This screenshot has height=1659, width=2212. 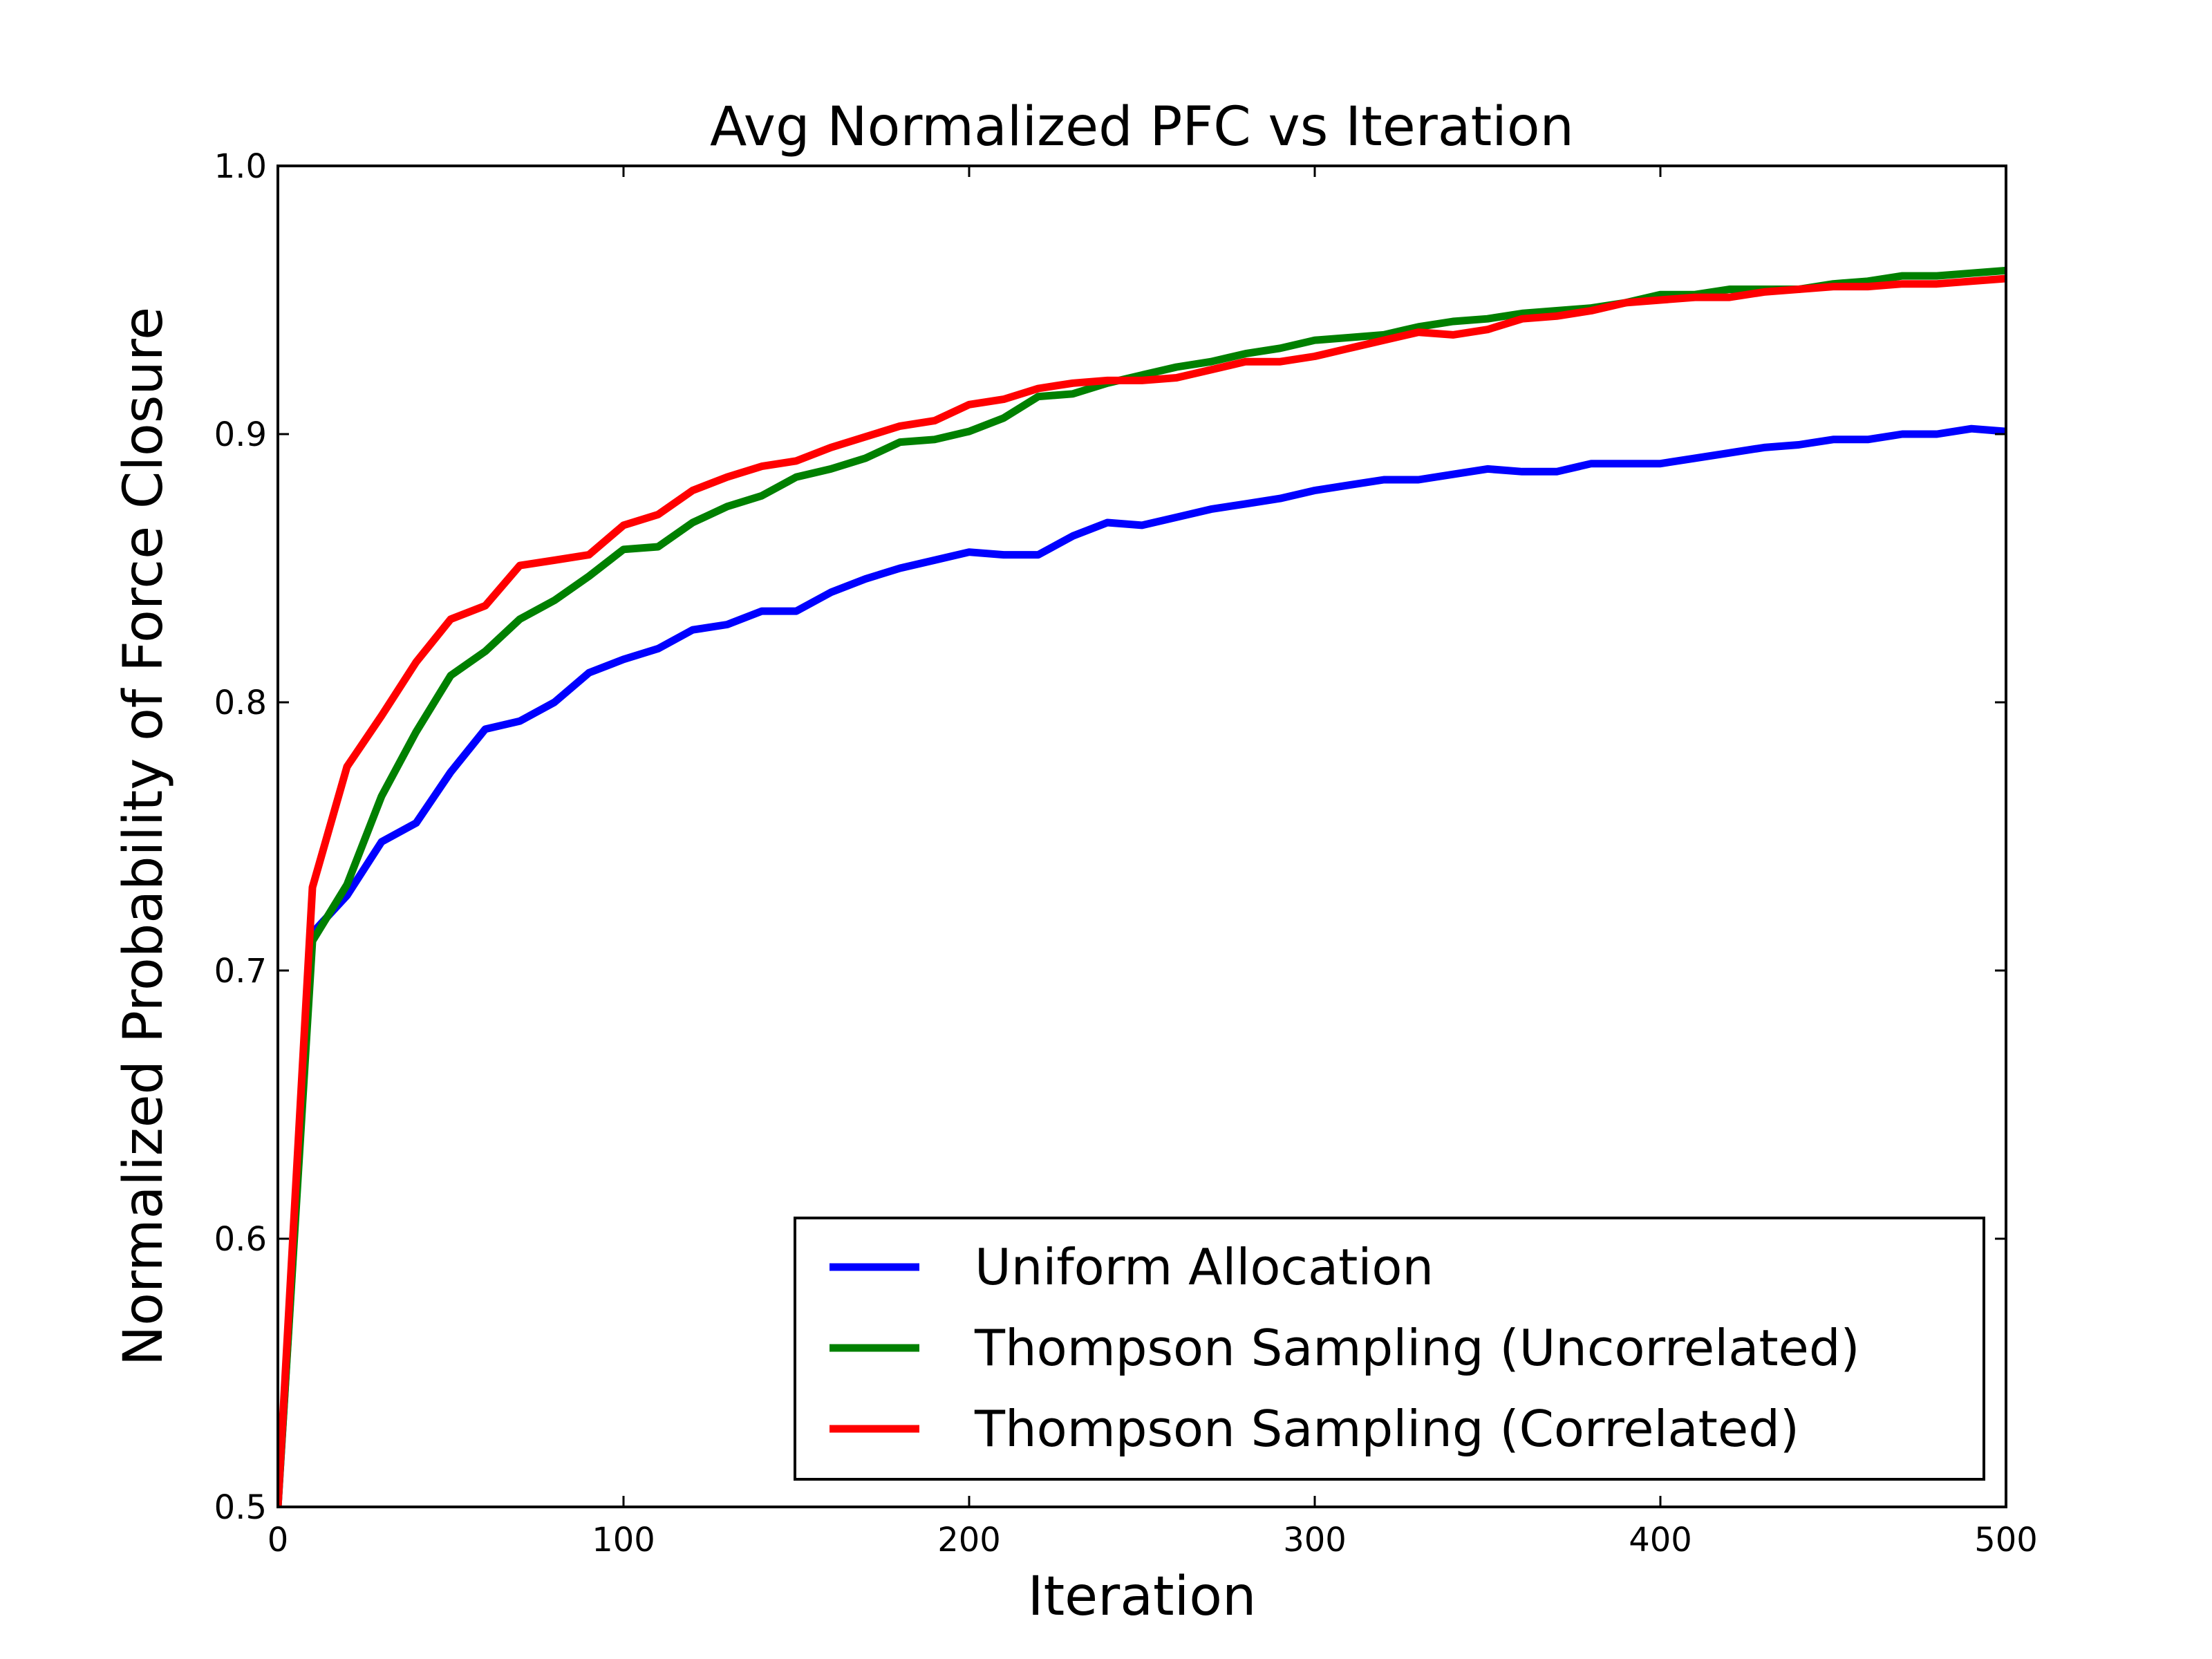 I want to click on legend-label-3: Thompson Sampling (Correlated), so click(x=1386, y=1429).